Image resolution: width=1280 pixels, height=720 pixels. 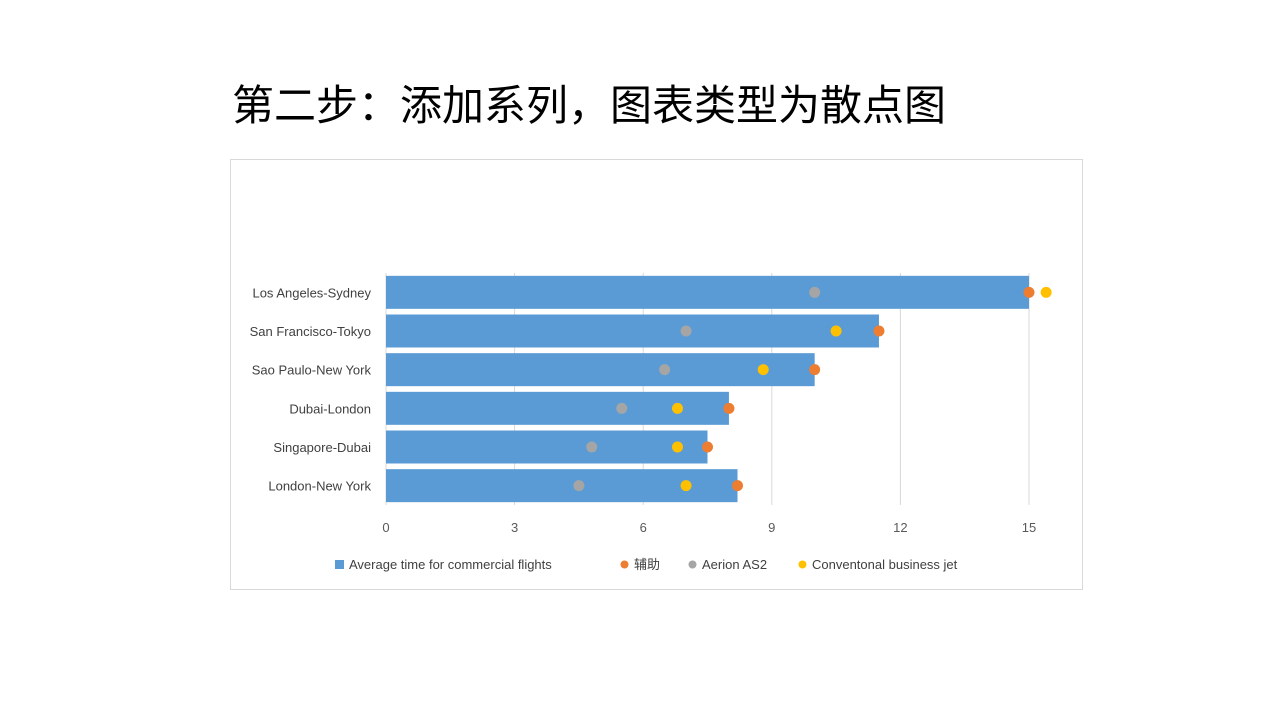 What do you see at coordinates (450, 564) in the screenshot?
I see `legend-label: Average time for commercial flights` at bounding box center [450, 564].